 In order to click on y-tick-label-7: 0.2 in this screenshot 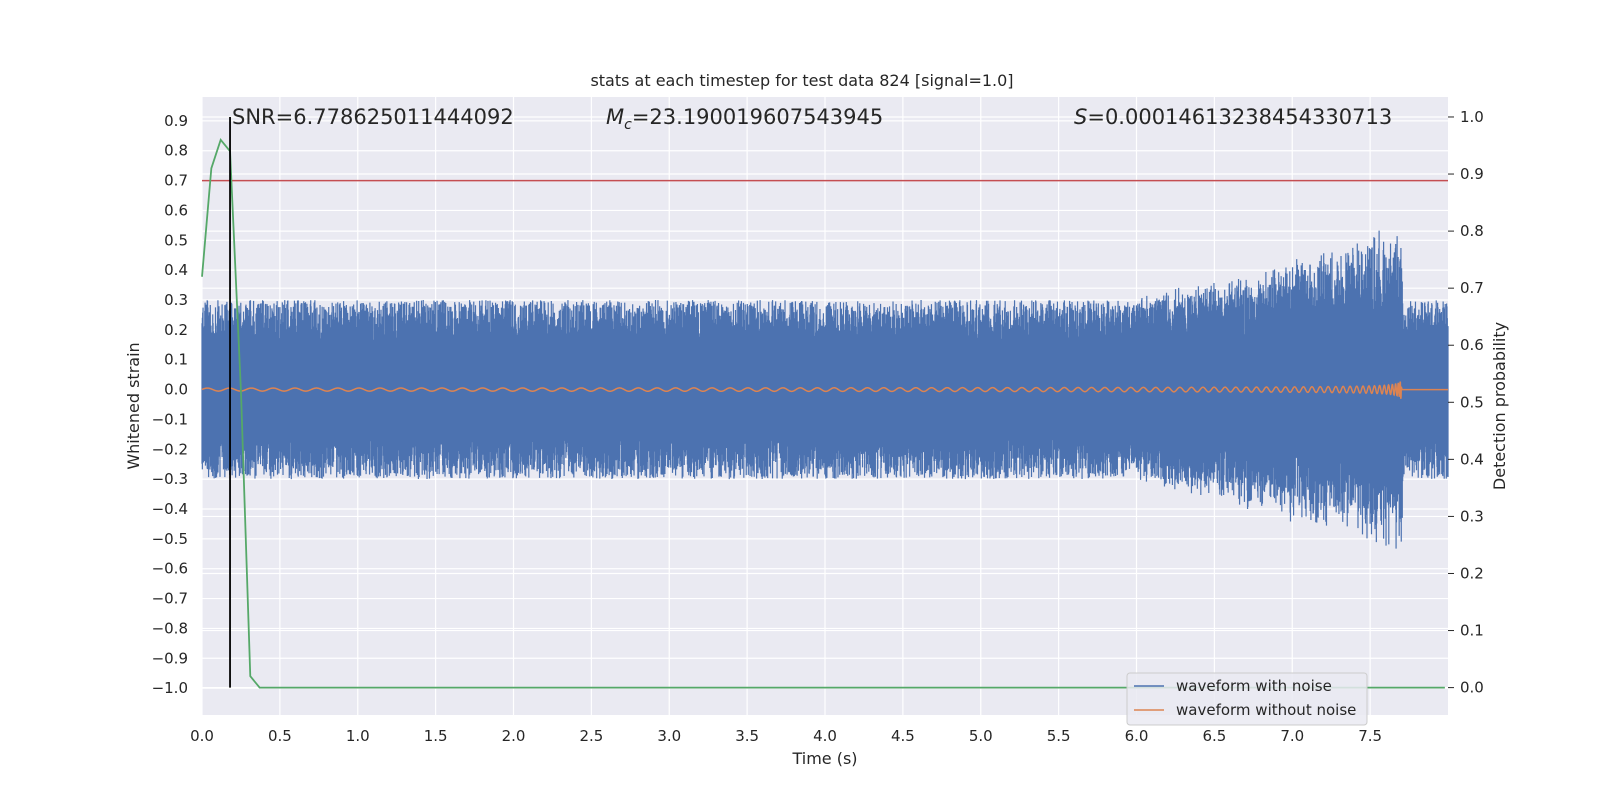, I will do `click(176, 330)`.